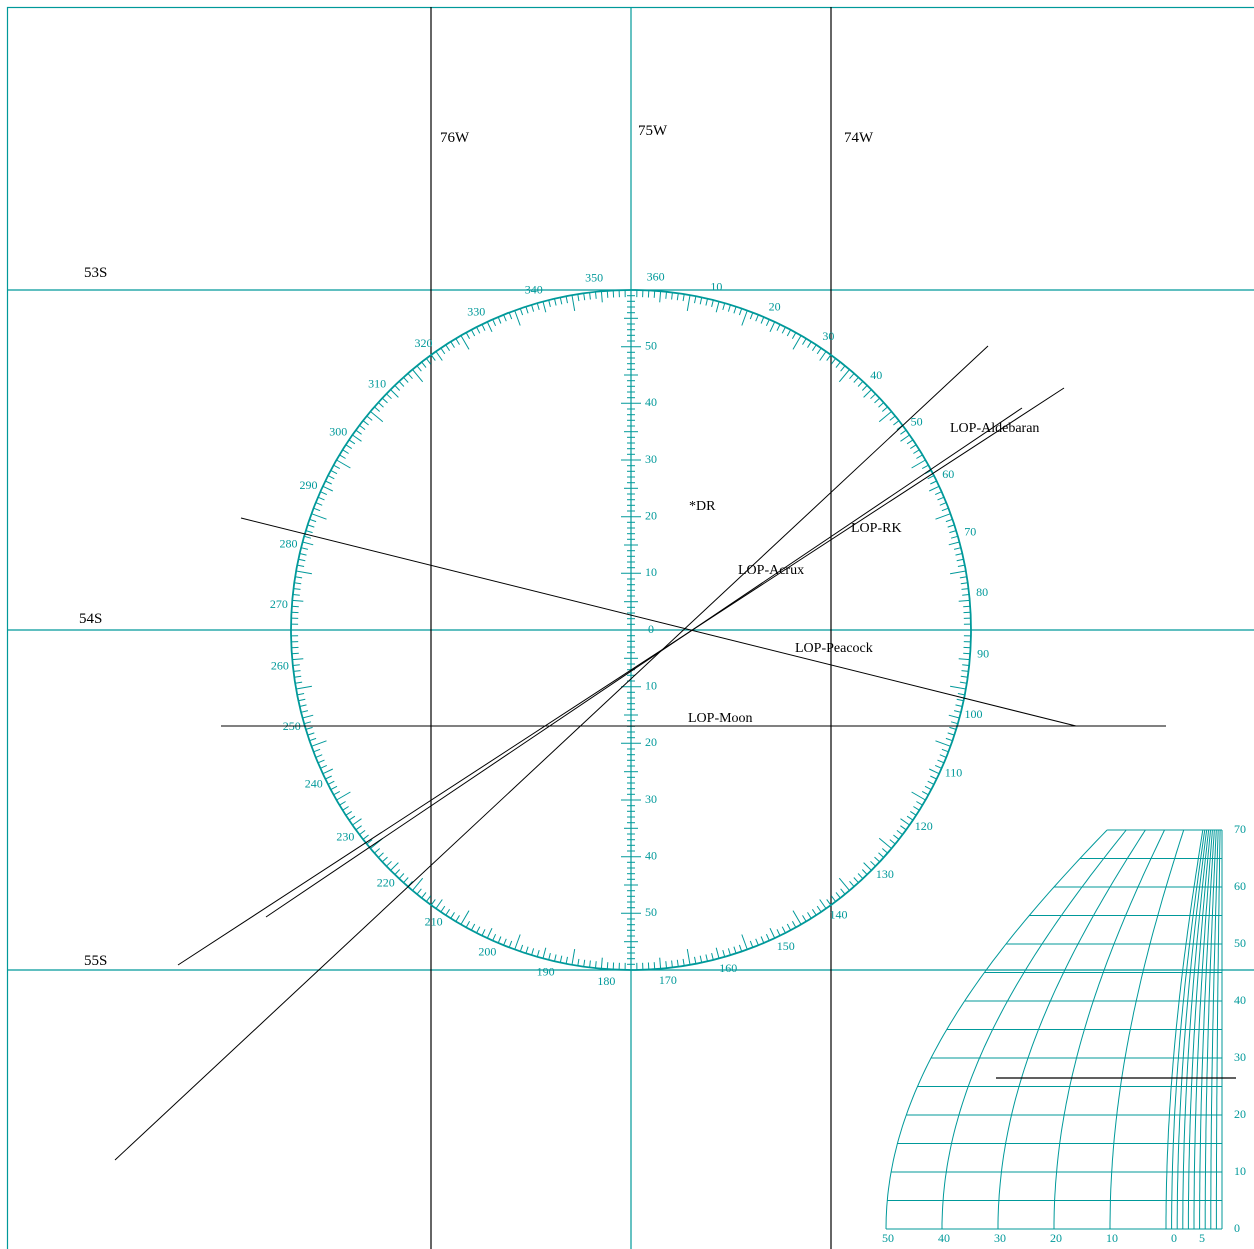 This screenshot has height=1249, width=1254. What do you see at coordinates (280, 666) in the screenshot?
I see `compass-degree-label: 260` at bounding box center [280, 666].